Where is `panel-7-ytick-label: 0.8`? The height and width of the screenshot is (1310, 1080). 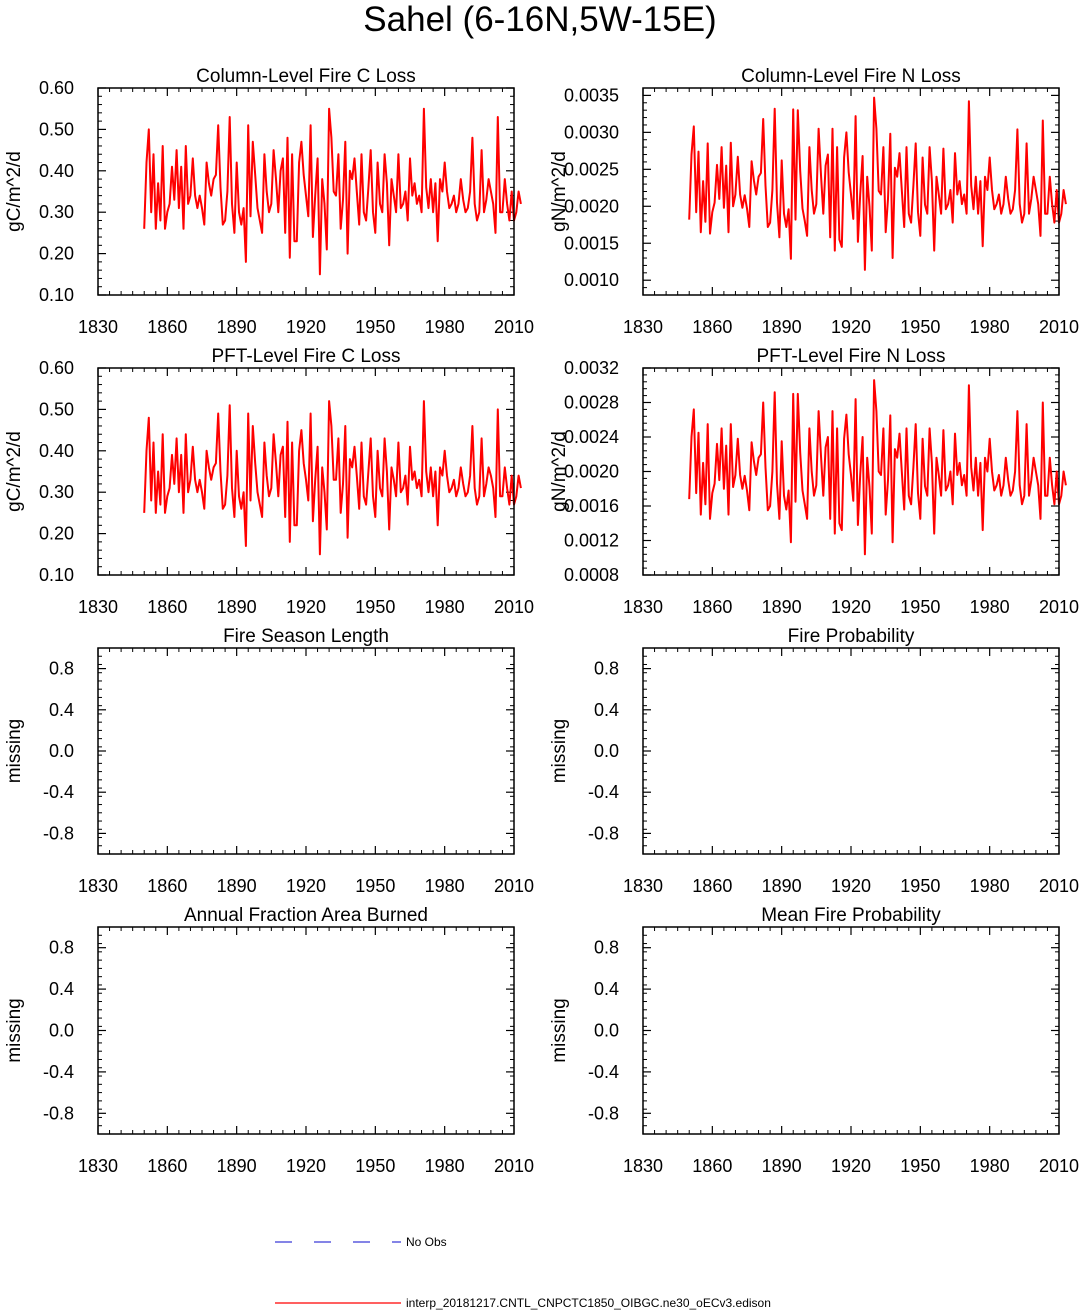
panel-7-ytick-label: 0.8 is located at coordinates (61, 948).